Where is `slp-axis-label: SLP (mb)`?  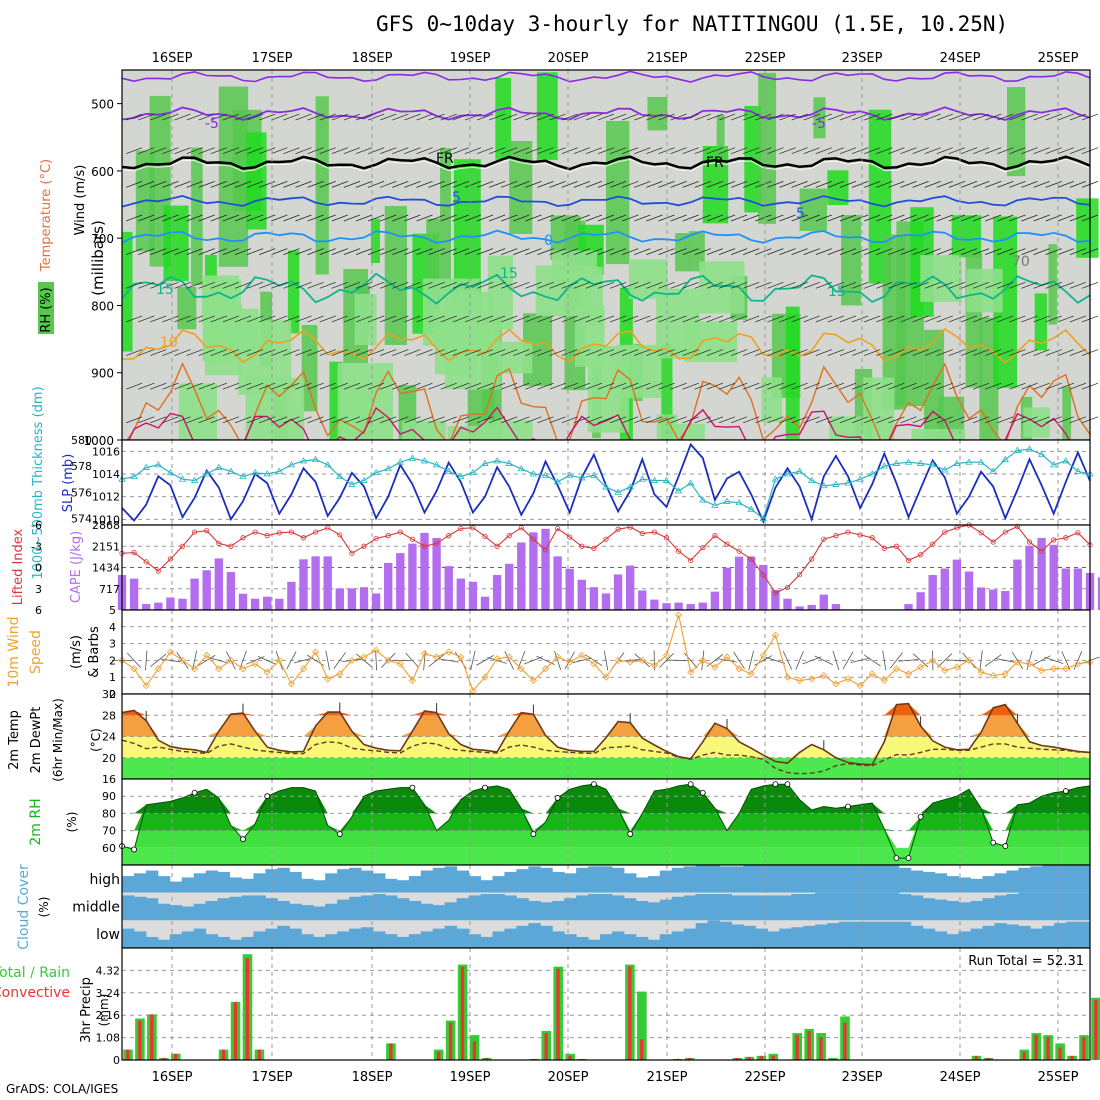
slp-axis-label: SLP (mb) is located at coordinates (68, 483).